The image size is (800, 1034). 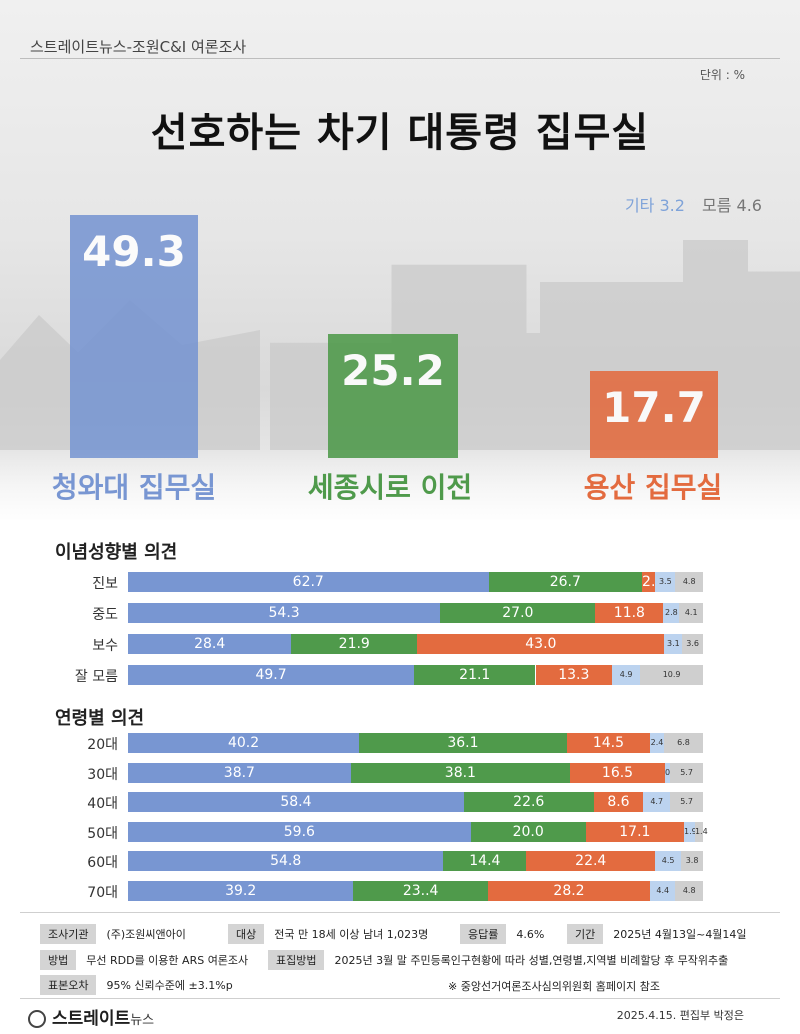 I want to click on age-segment-label: 8.6, so click(x=618, y=802).